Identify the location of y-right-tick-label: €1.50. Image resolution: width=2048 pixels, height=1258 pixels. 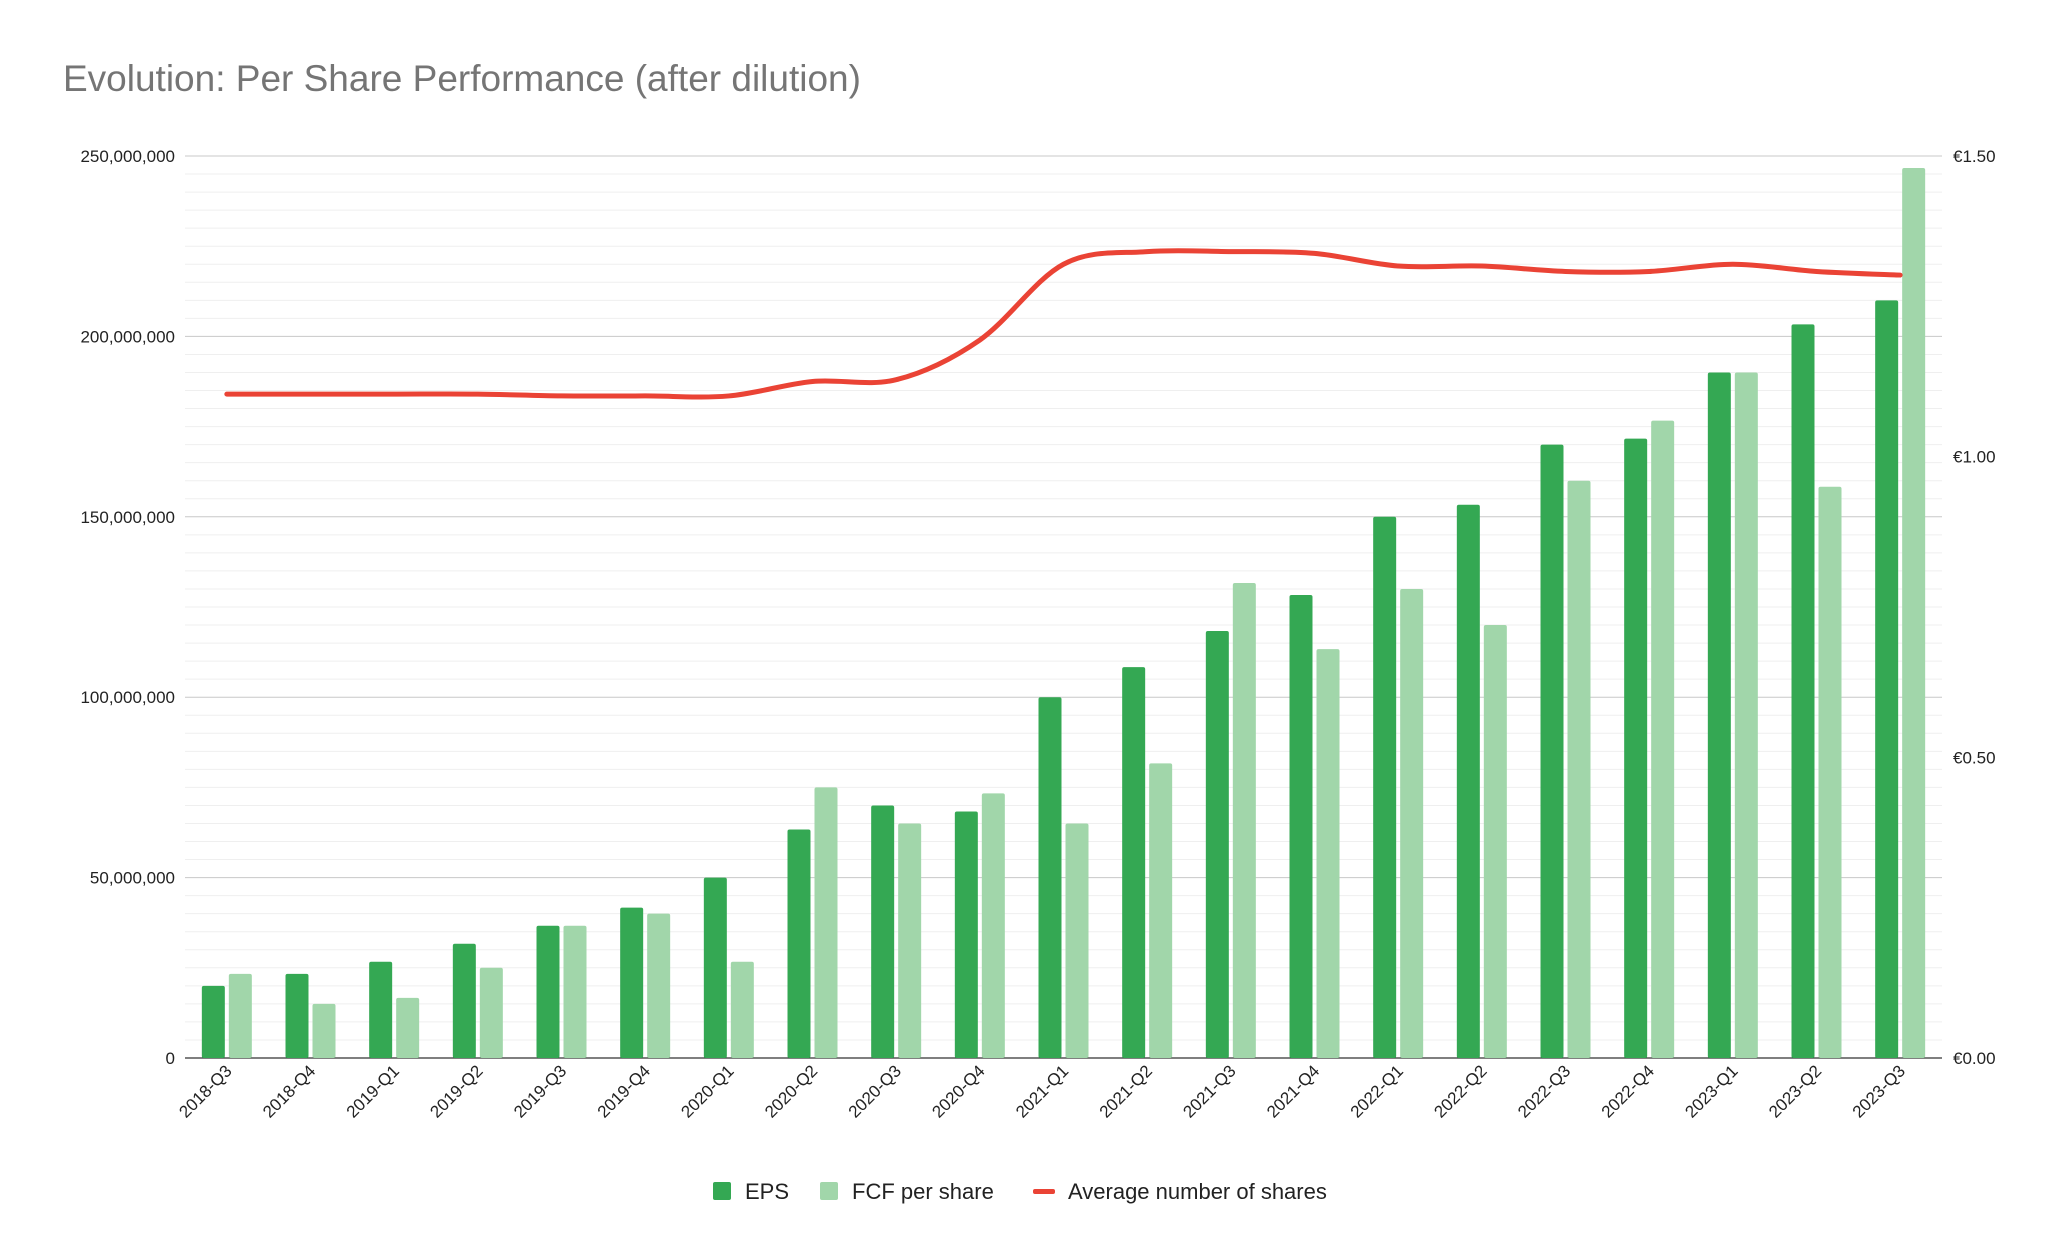
(1974, 156).